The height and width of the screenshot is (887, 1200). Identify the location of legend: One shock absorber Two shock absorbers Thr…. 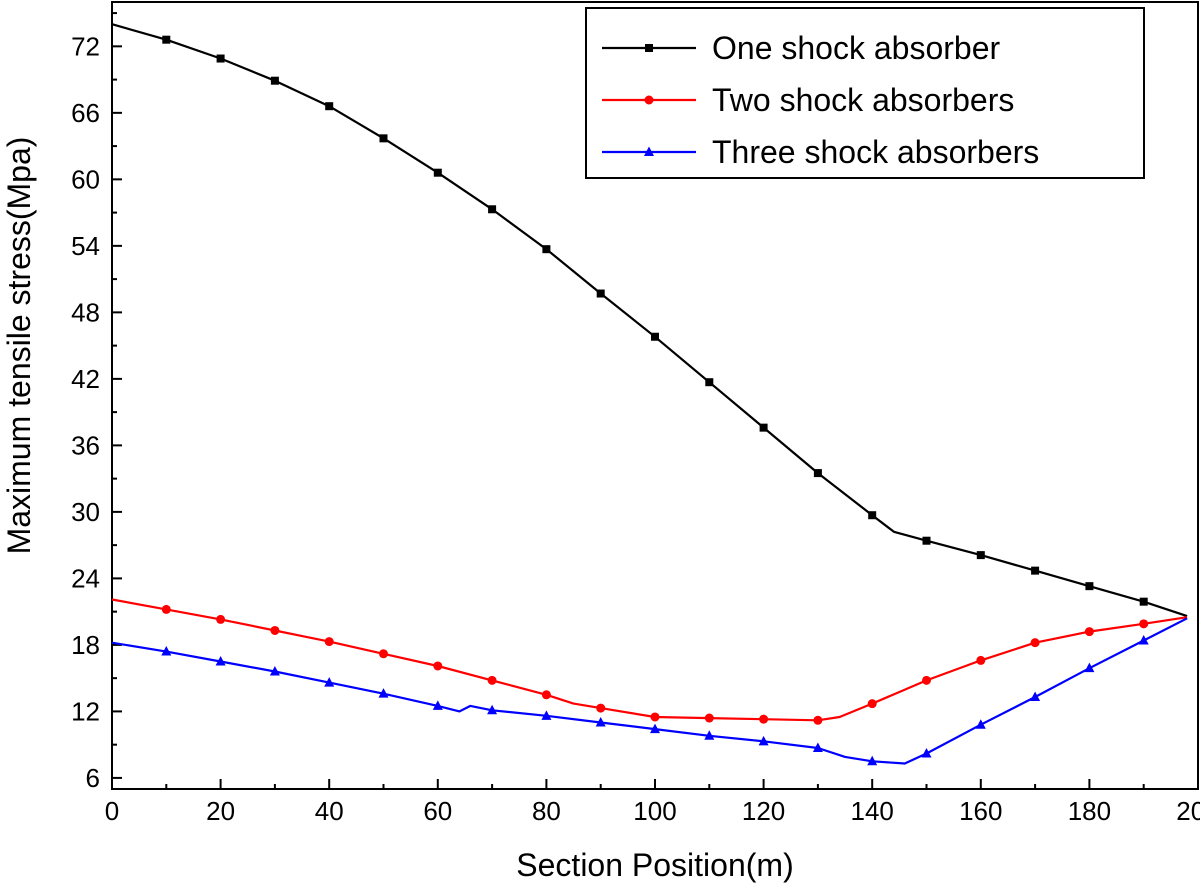
(865, 93).